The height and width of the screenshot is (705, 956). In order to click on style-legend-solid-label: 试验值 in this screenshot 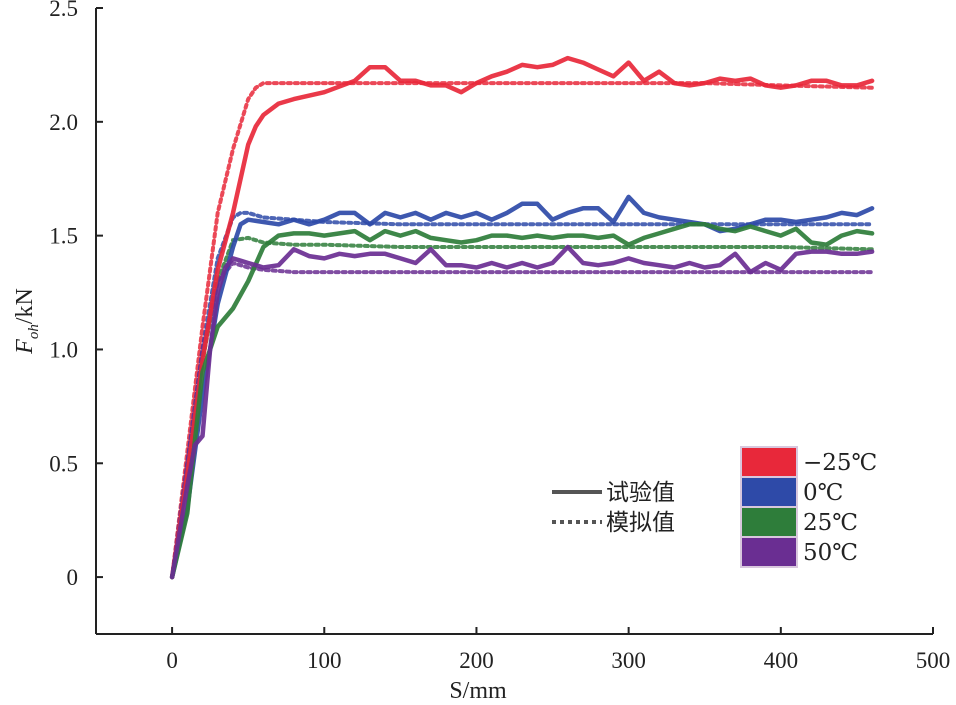, I will do `click(640, 493)`.